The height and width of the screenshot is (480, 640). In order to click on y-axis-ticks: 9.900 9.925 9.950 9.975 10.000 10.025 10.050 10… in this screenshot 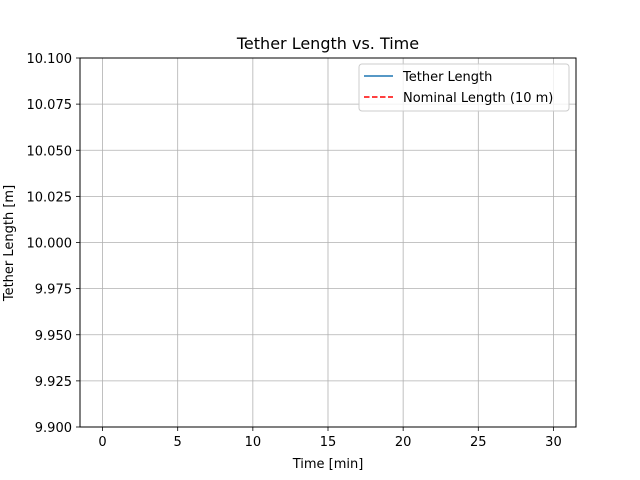, I will do `click(53, 244)`.